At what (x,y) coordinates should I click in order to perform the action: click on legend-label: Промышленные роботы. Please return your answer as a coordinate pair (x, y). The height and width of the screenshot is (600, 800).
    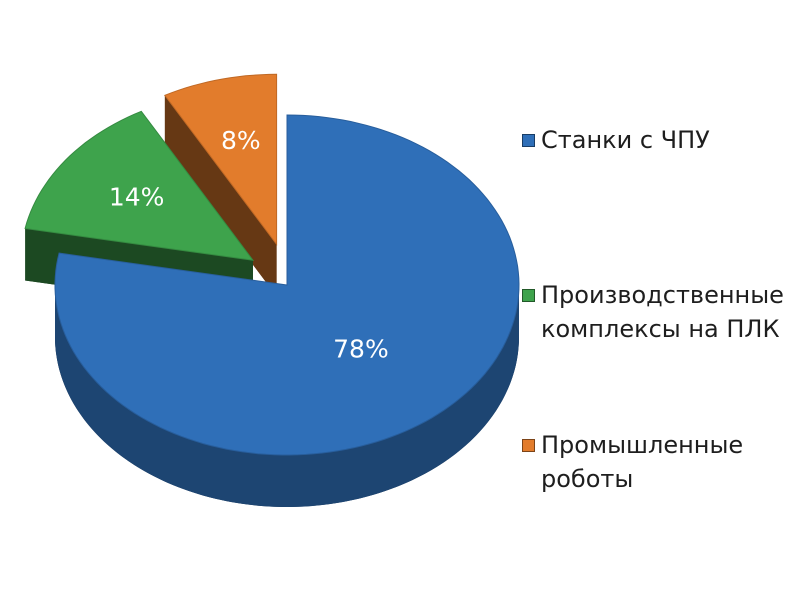
    Looking at the image, I should click on (642, 462).